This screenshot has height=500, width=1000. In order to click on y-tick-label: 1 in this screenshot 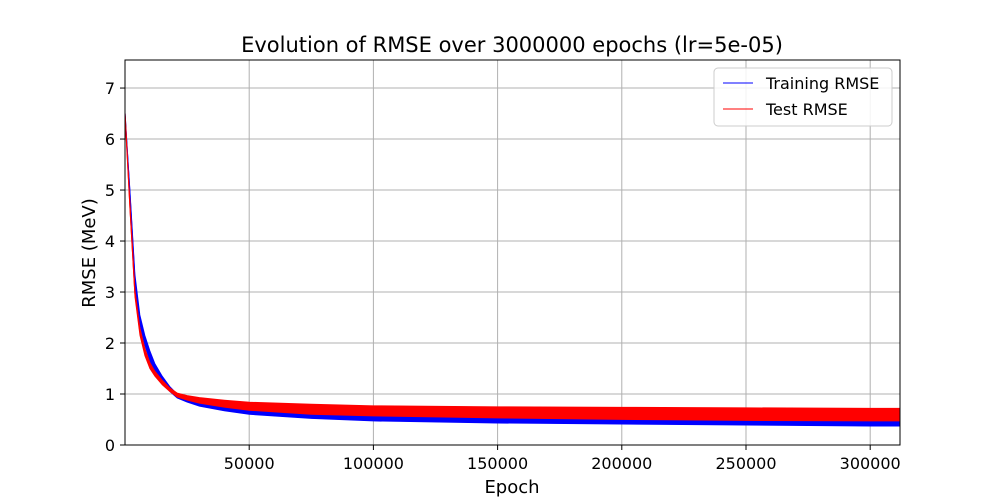, I will do `click(110, 394)`.